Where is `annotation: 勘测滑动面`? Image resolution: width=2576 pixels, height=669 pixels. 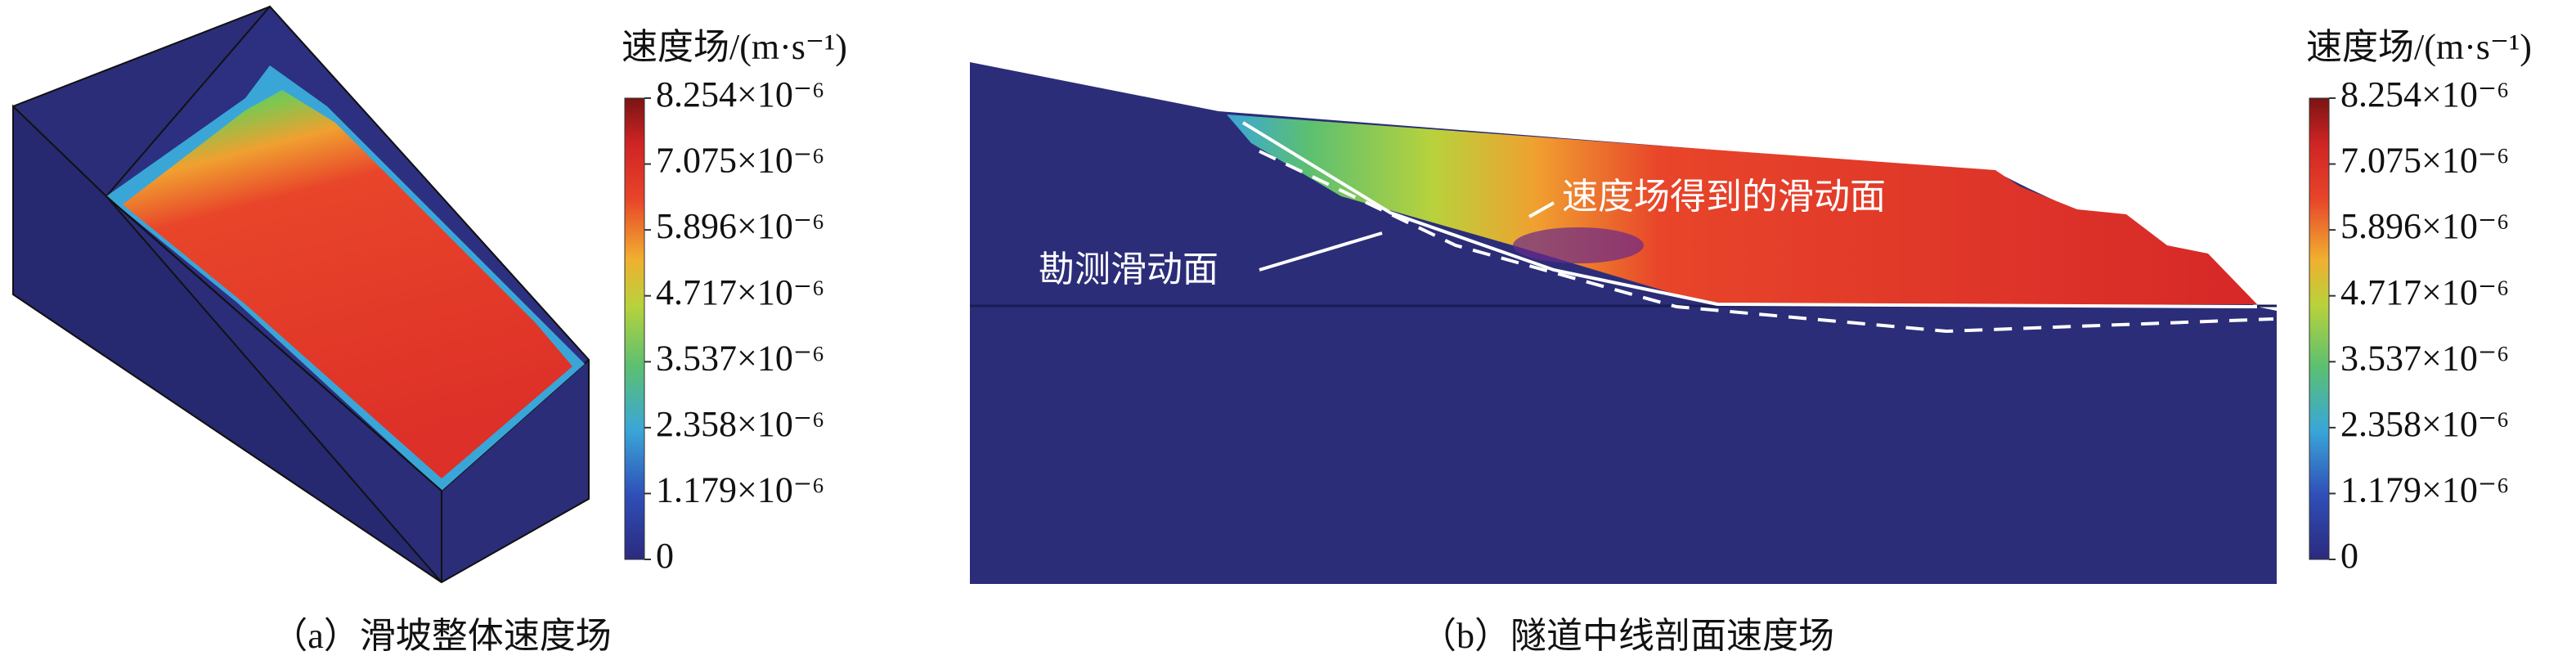 annotation: 勘测滑动面 is located at coordinates (1128, 269).